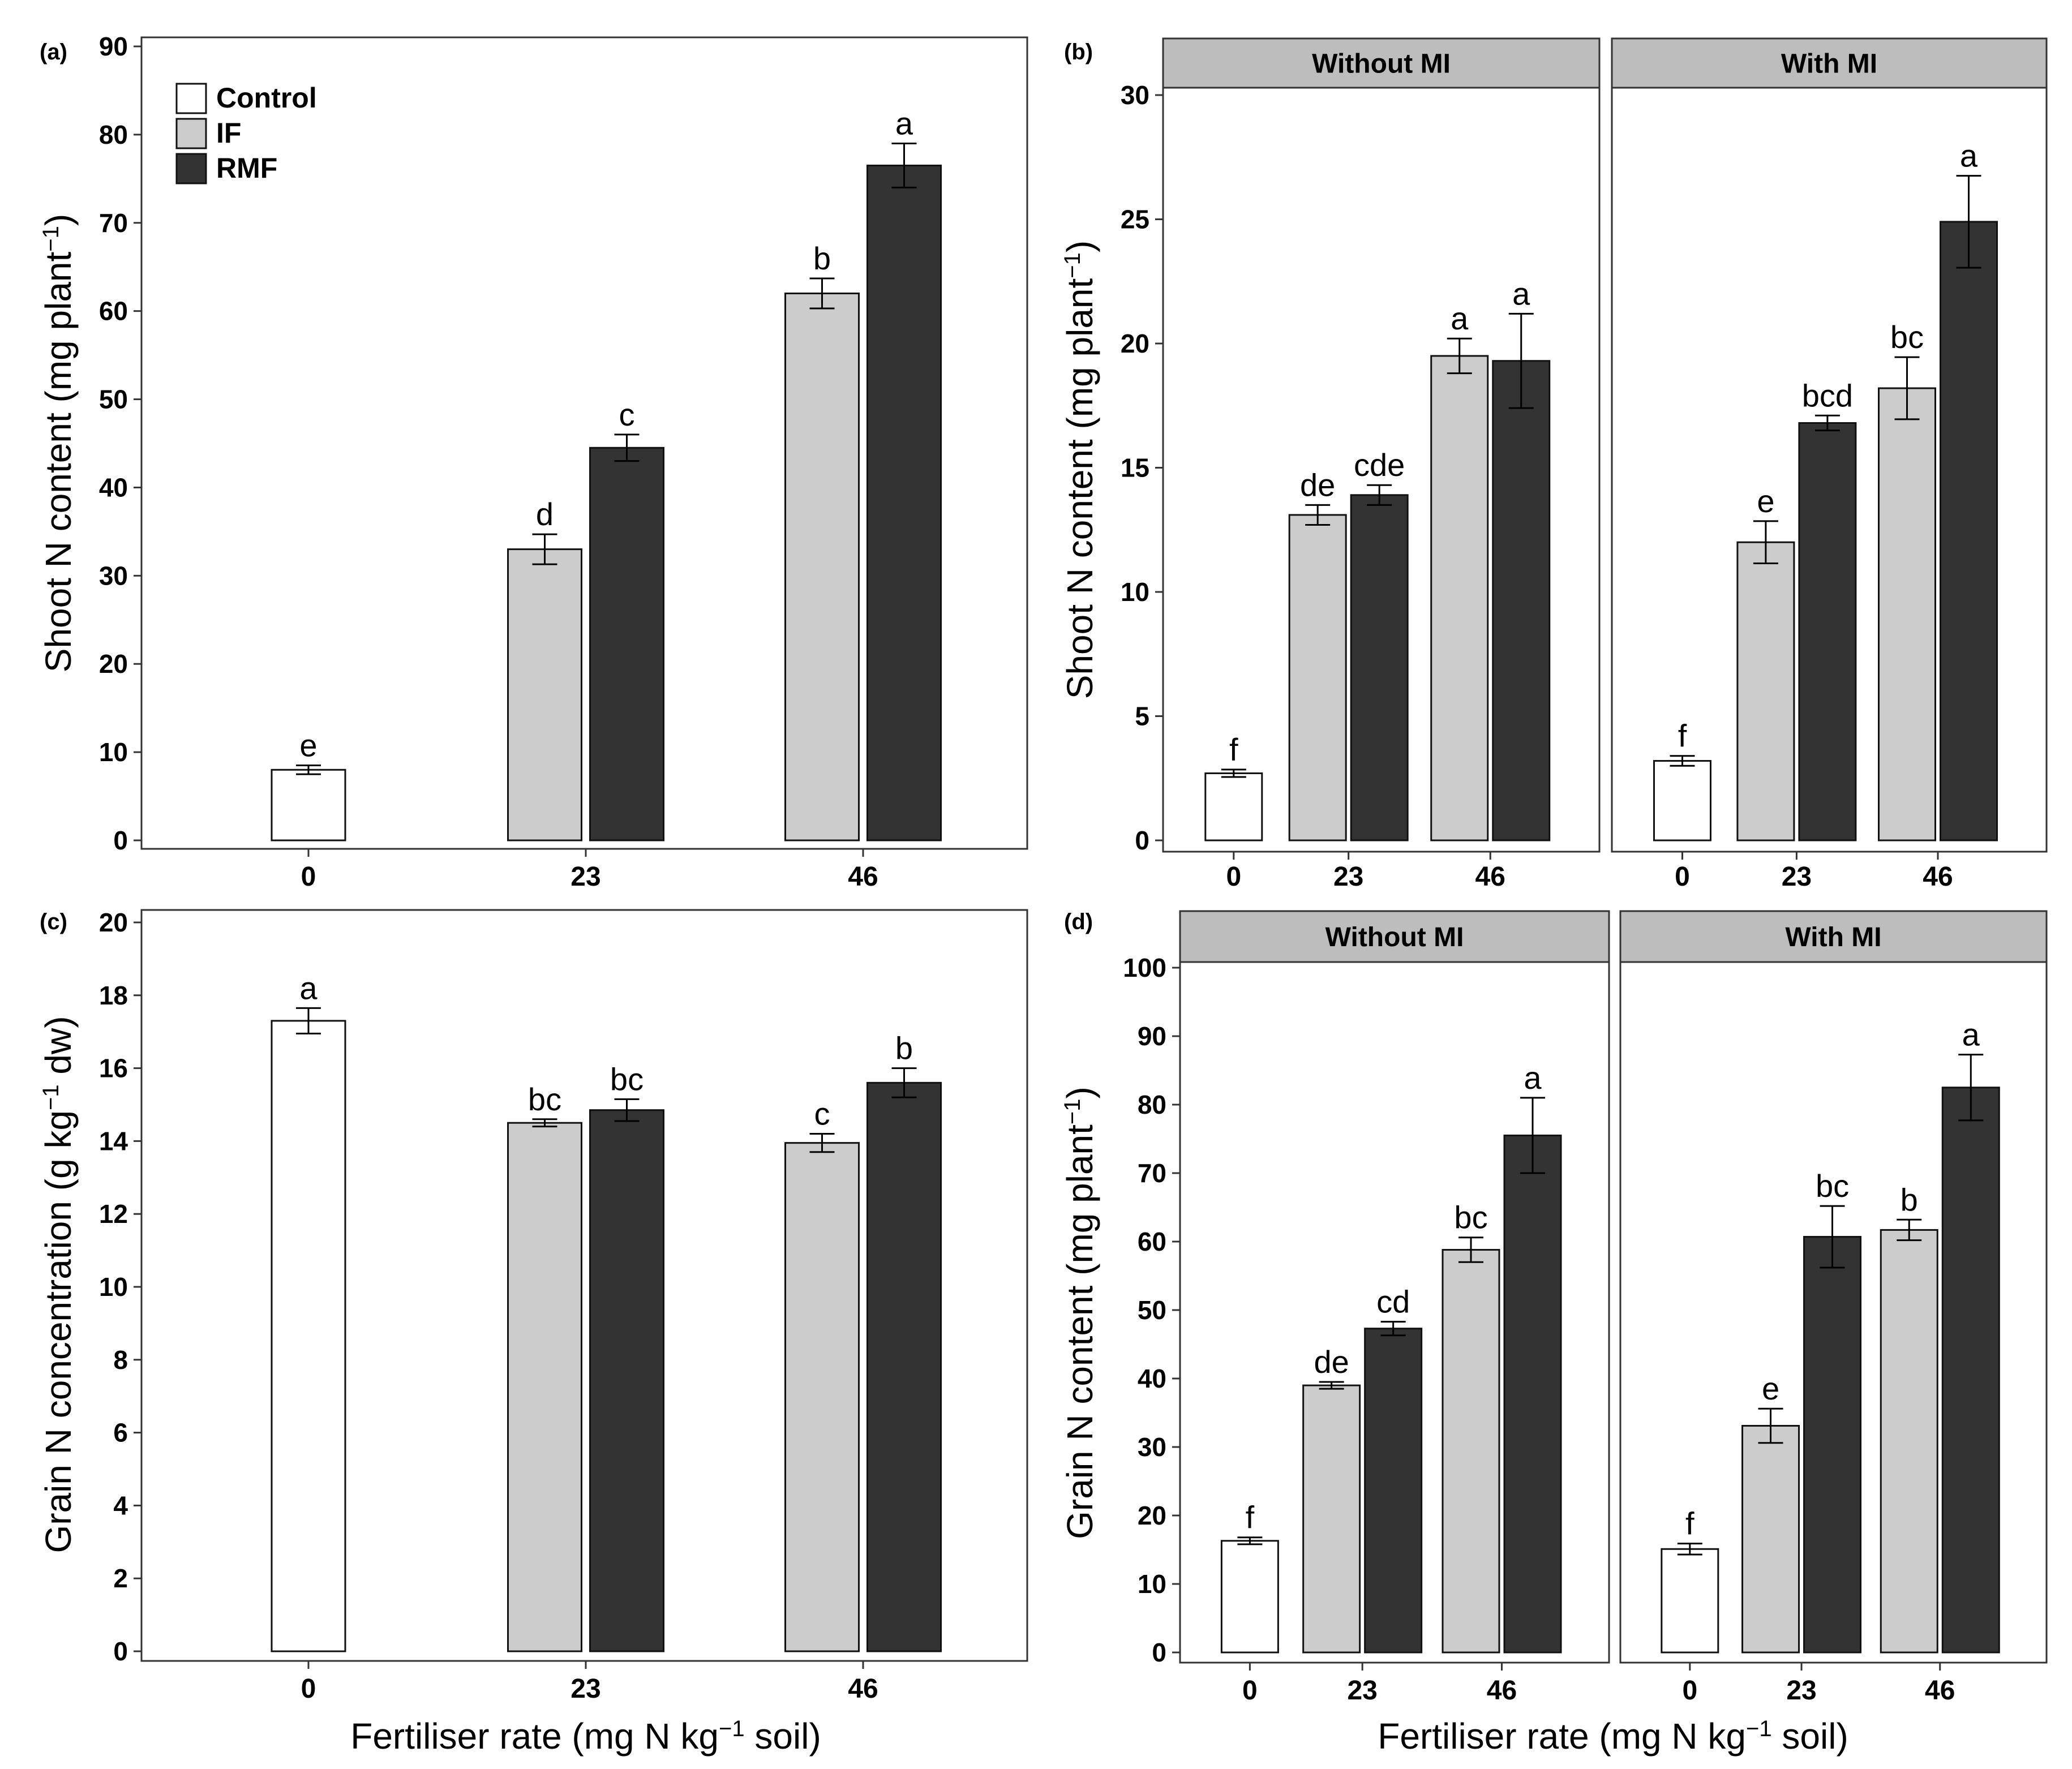 The image size is (2072, 1769). What do you see at coordinates (545, 514) in the screenshot?
I see `significance-letter: d` at bounding box center [545, 514].